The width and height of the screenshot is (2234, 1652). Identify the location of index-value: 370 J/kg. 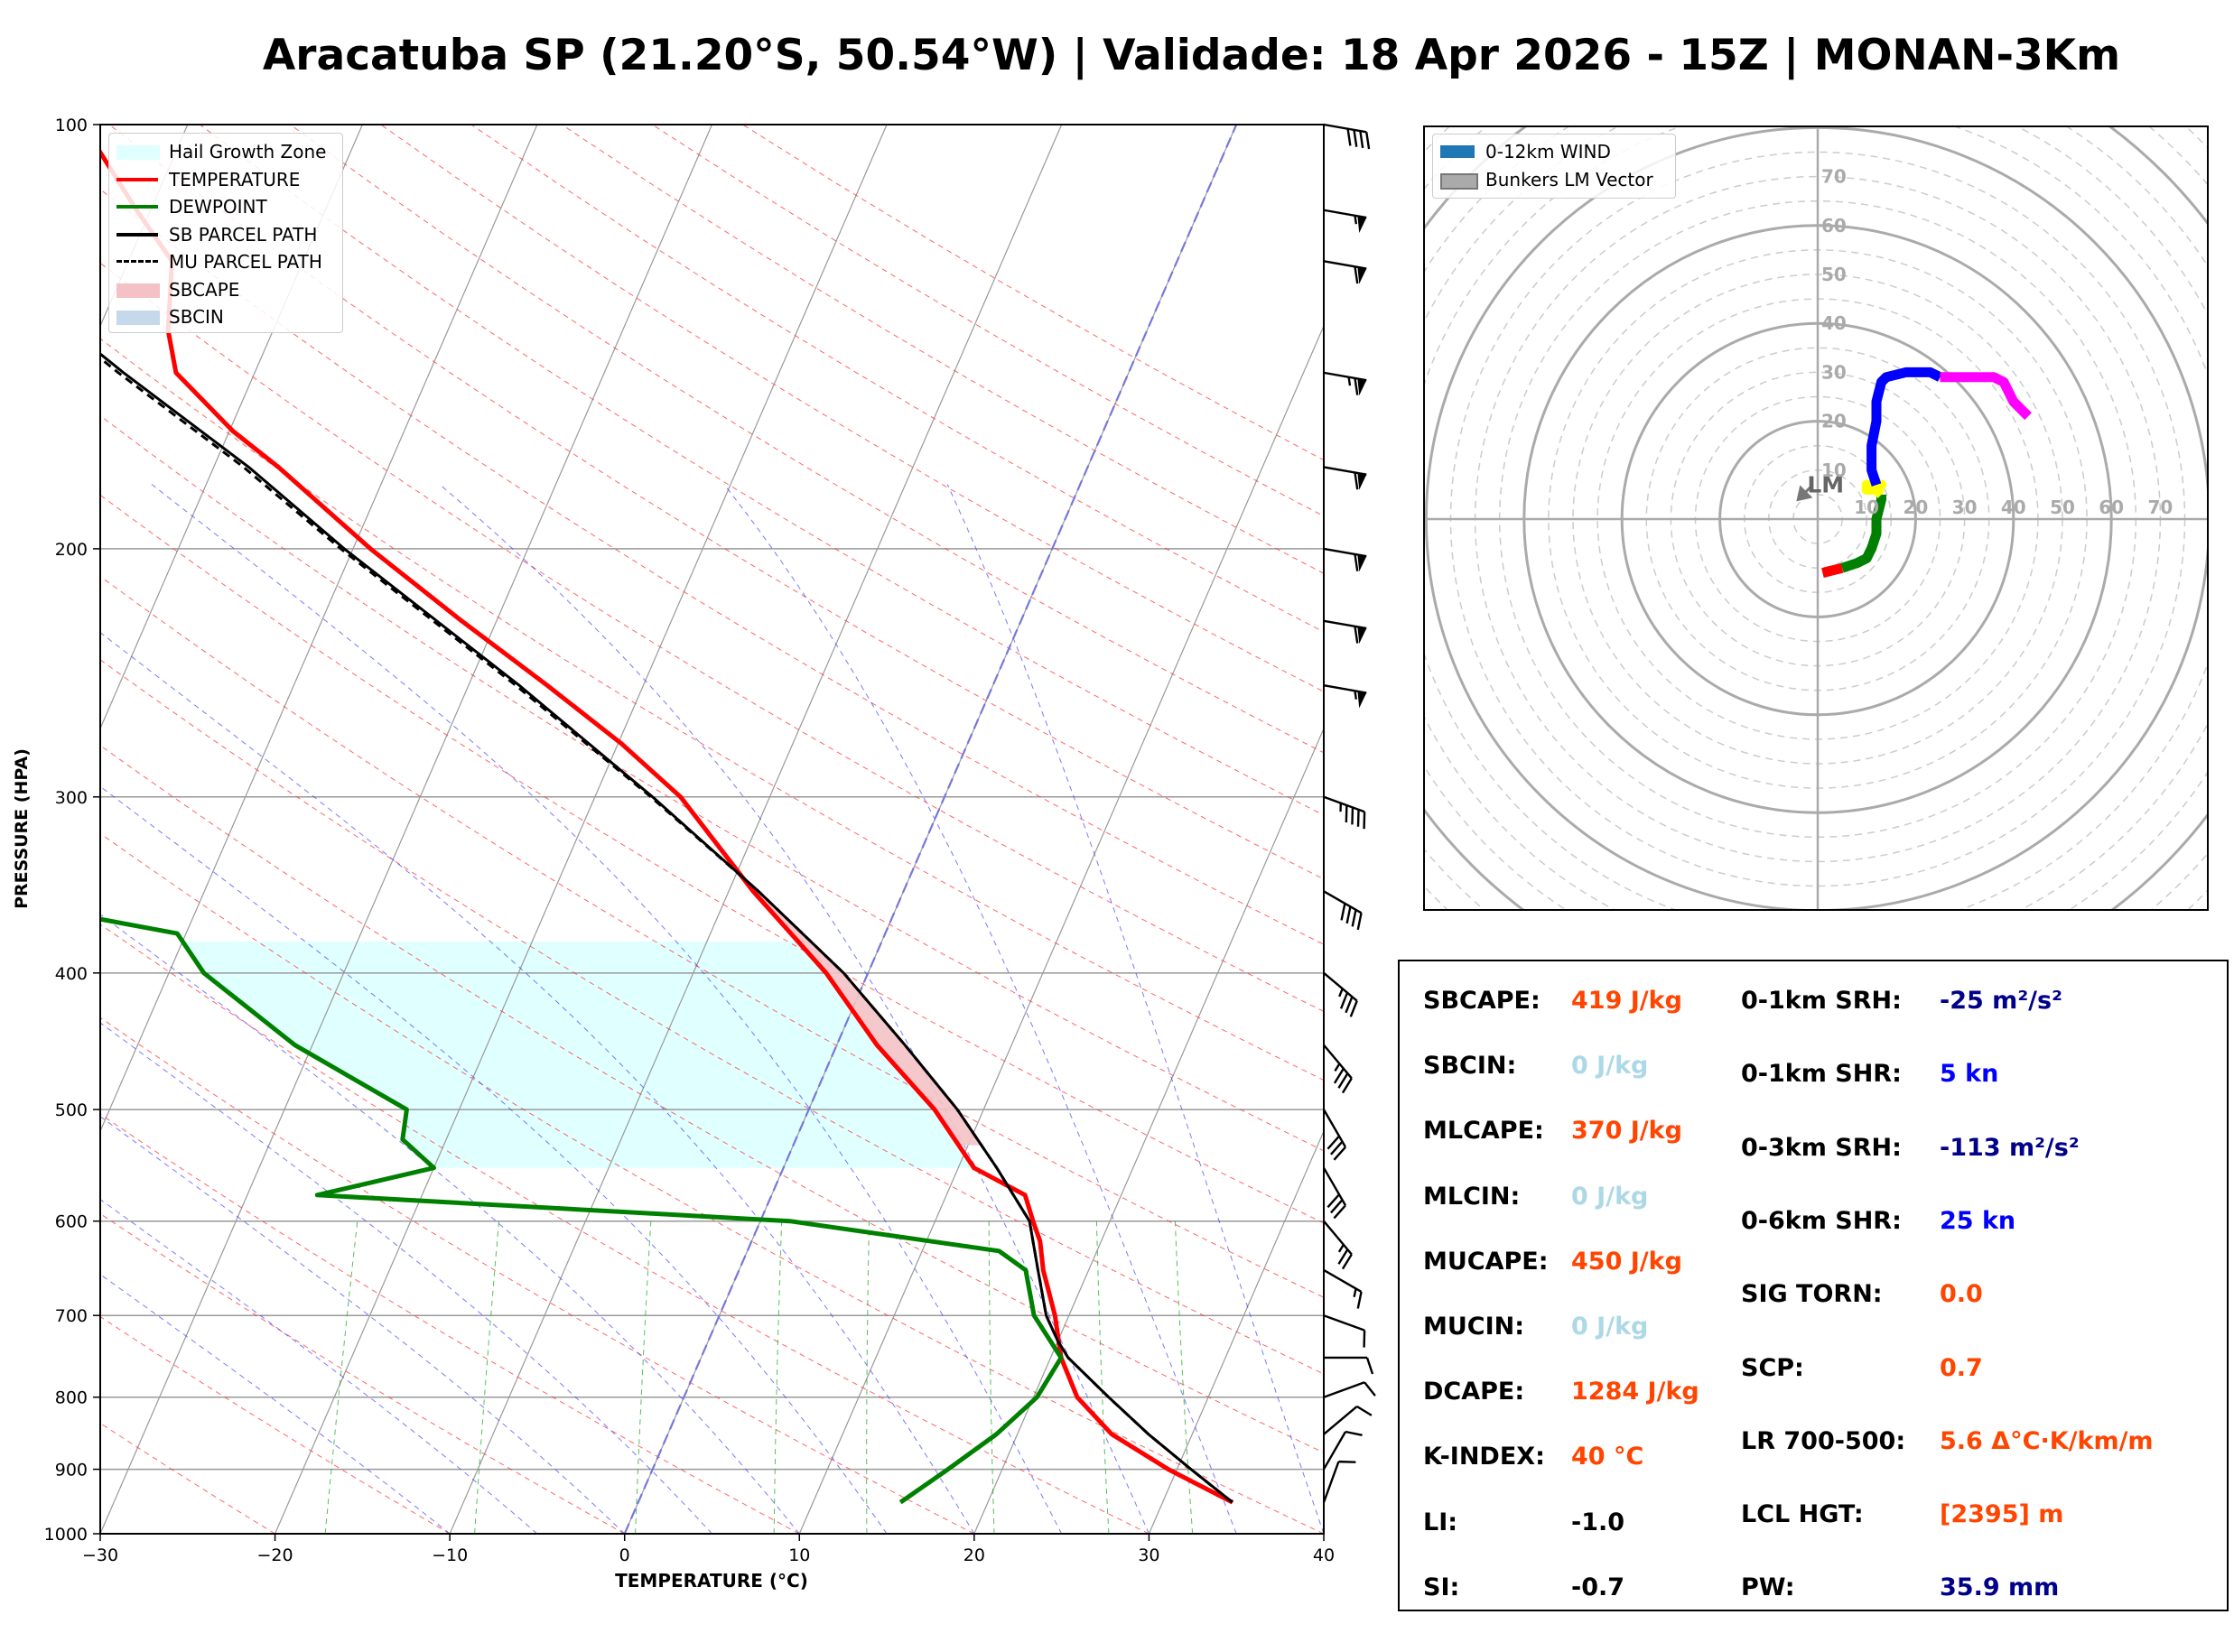
(1626, 1131).